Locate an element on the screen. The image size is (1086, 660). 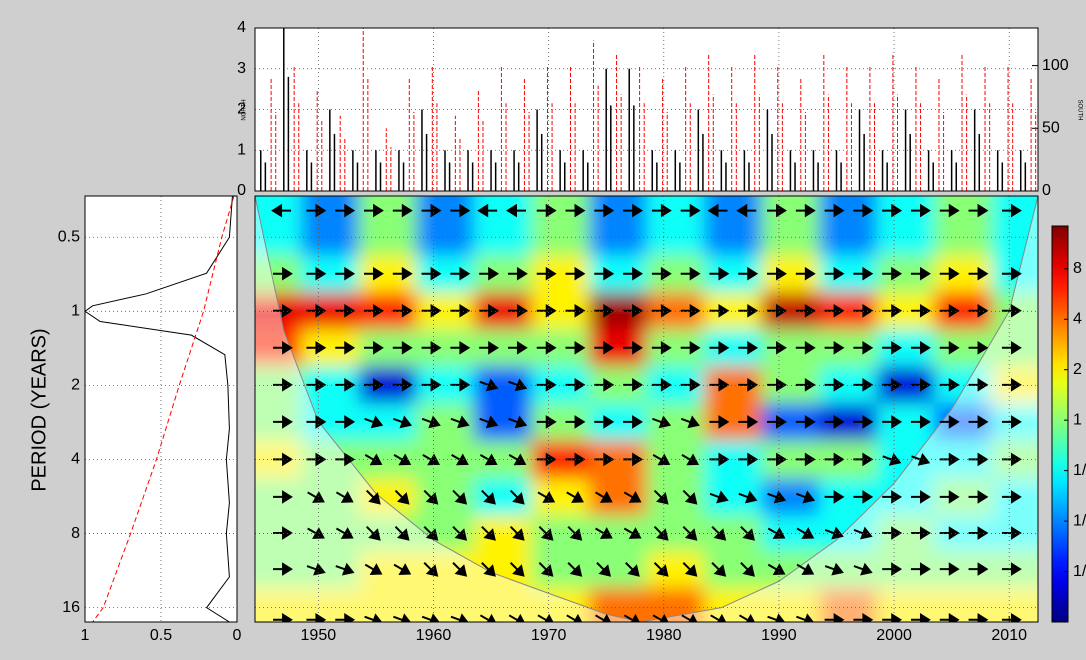
y-tick-label: 8 is located at coordinates (75, 533).